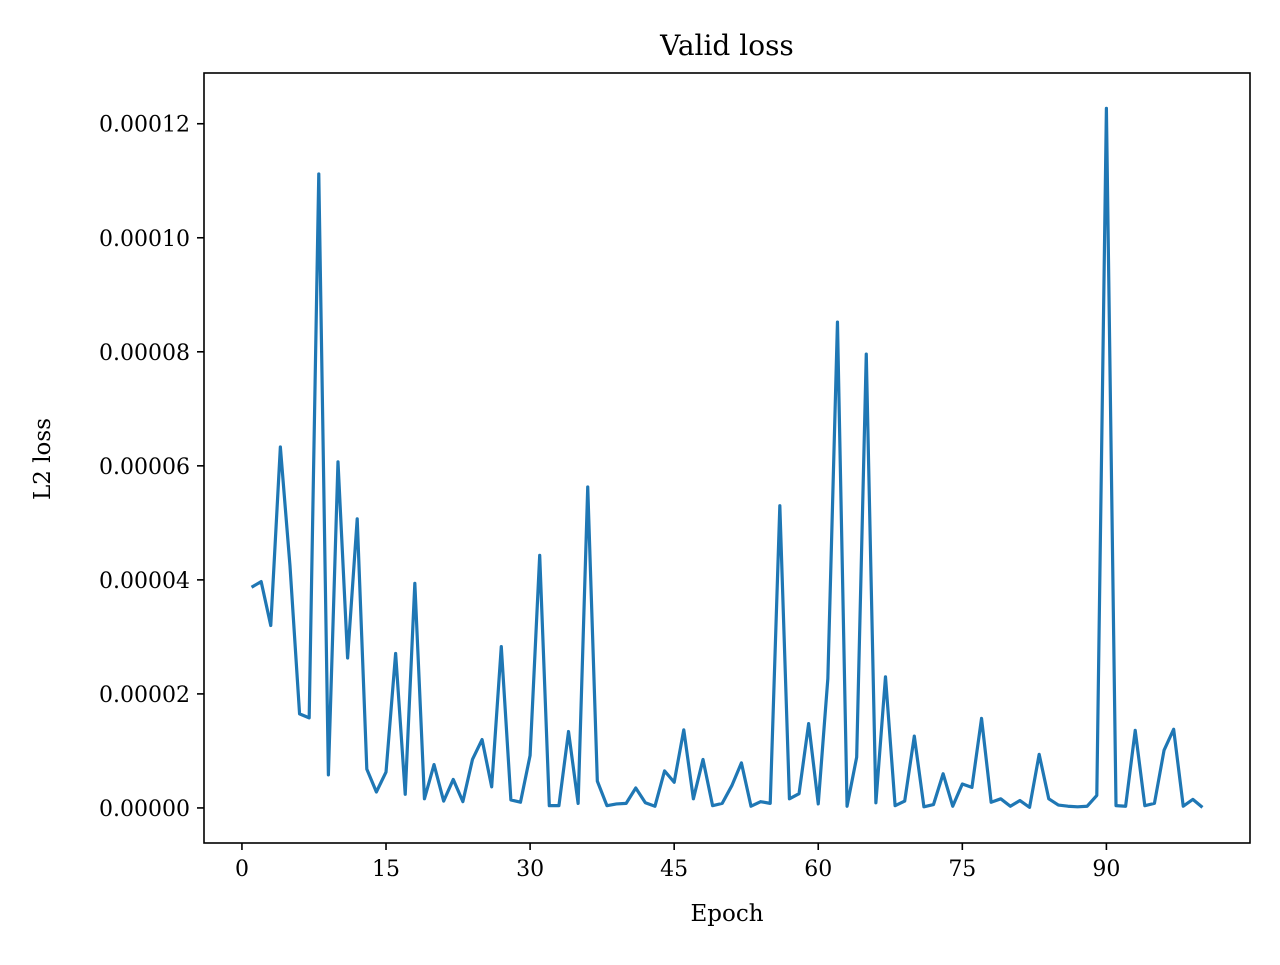  I want to click on y-tick-label: 0.00008, so click(144, 353).